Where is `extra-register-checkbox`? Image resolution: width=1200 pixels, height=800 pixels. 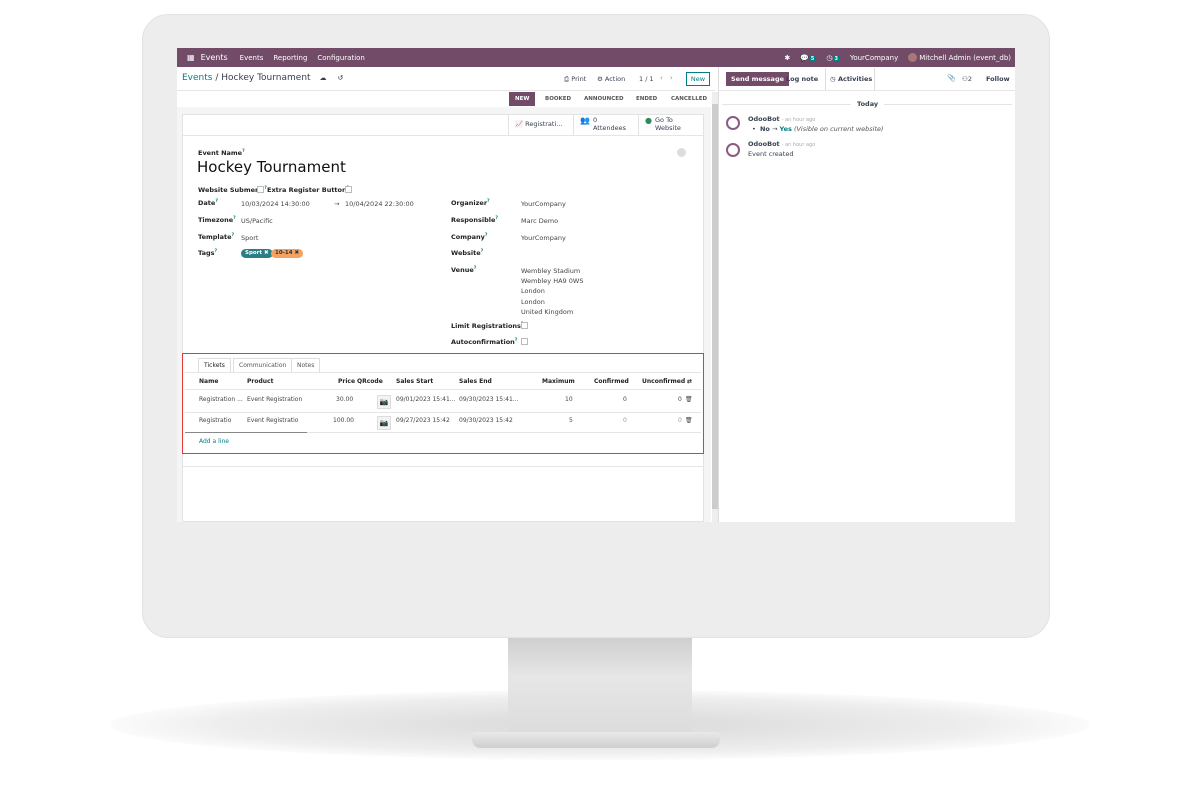
extra-register-checkbox is located at coordinates (348, 189).